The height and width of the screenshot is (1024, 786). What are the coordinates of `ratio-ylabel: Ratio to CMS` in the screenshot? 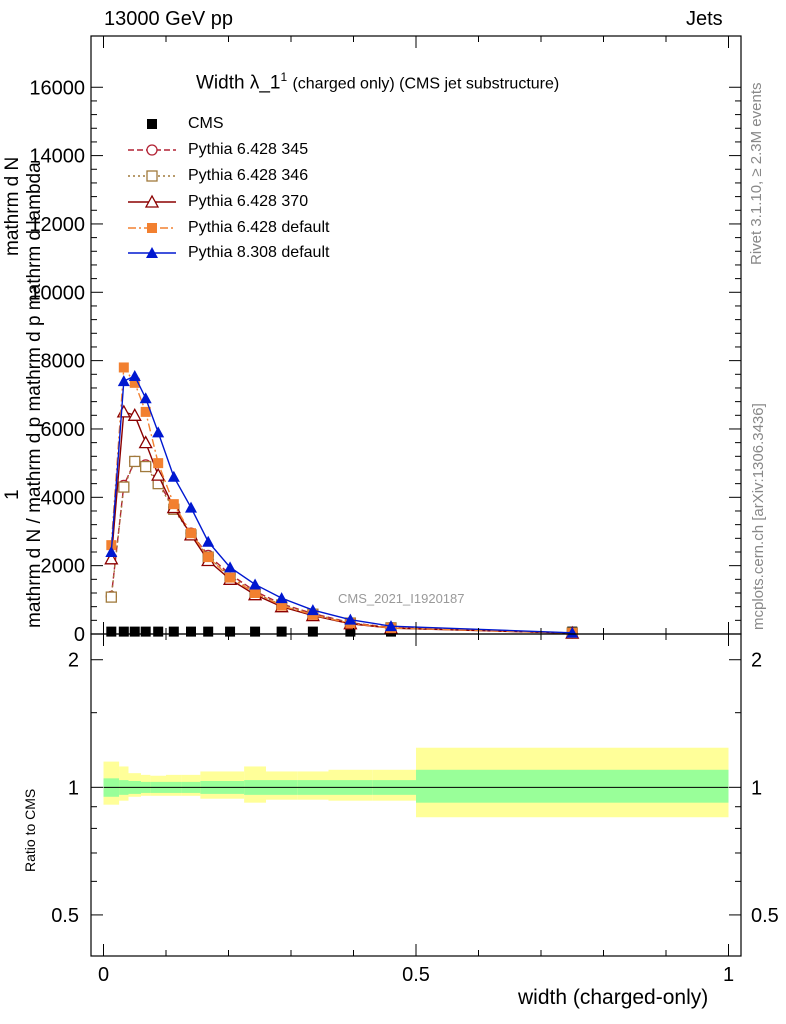 It's located at (30, 830).